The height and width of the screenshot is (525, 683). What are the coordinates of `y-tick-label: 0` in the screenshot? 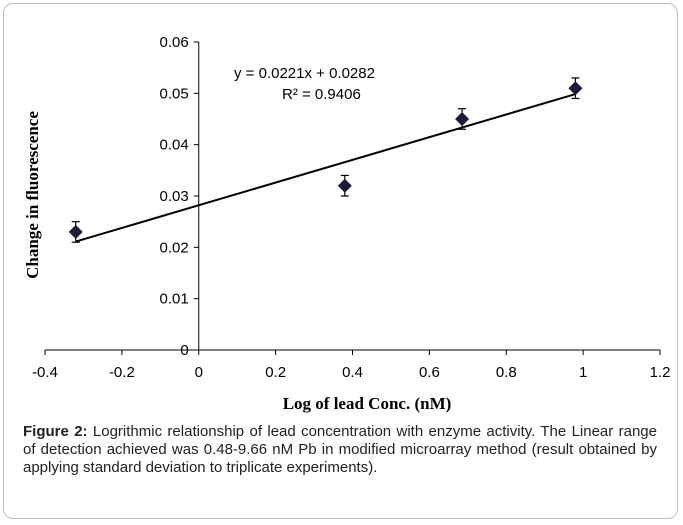 It's located at (184, 350).